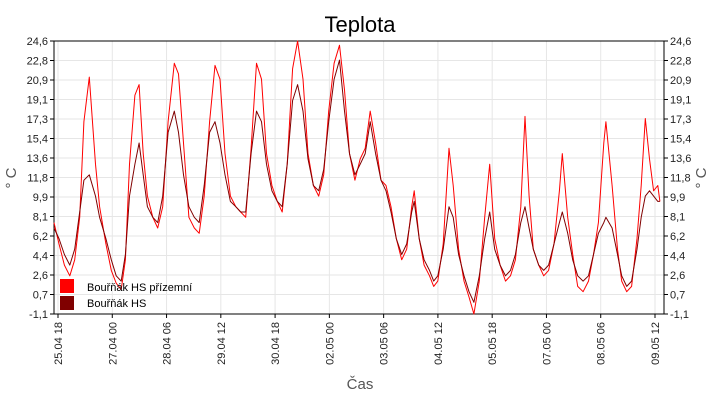  Describe the element at coordinates (37, 42) in the screenshot. I see `y-tick-label-left: 24,6` at that location.